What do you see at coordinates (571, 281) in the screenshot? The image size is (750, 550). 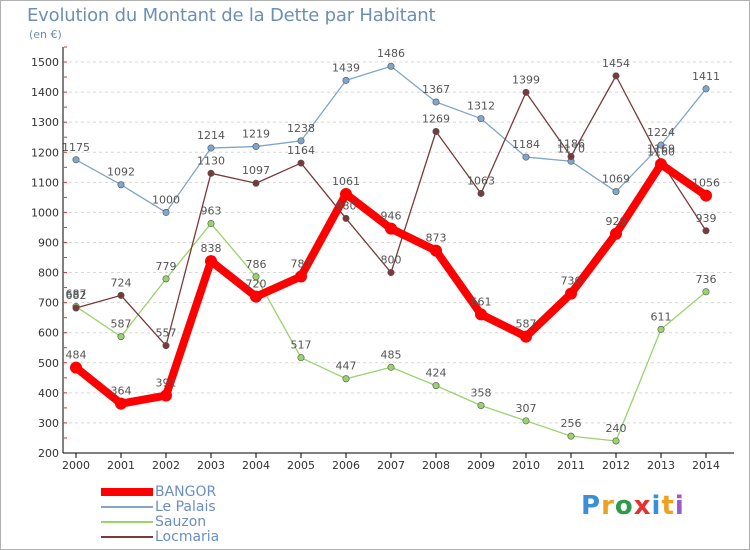 I see `data-label: 730` at bounding box center [571, 281].